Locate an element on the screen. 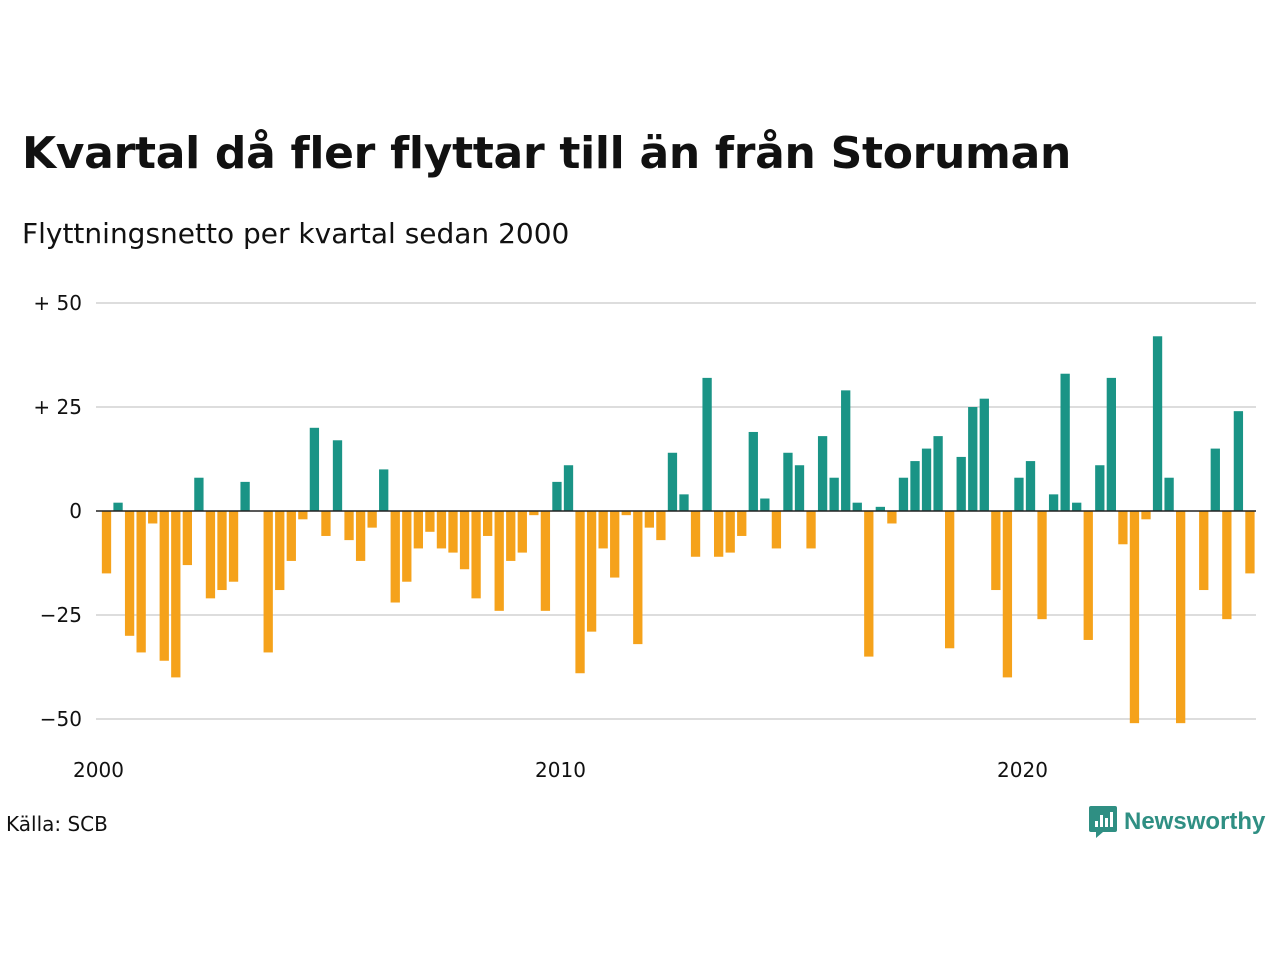 Image resolution: width=1280 pixels, height=960 pixels. x-axis-labels: 2000 2010 2020 is located at coordinates (560, 770).